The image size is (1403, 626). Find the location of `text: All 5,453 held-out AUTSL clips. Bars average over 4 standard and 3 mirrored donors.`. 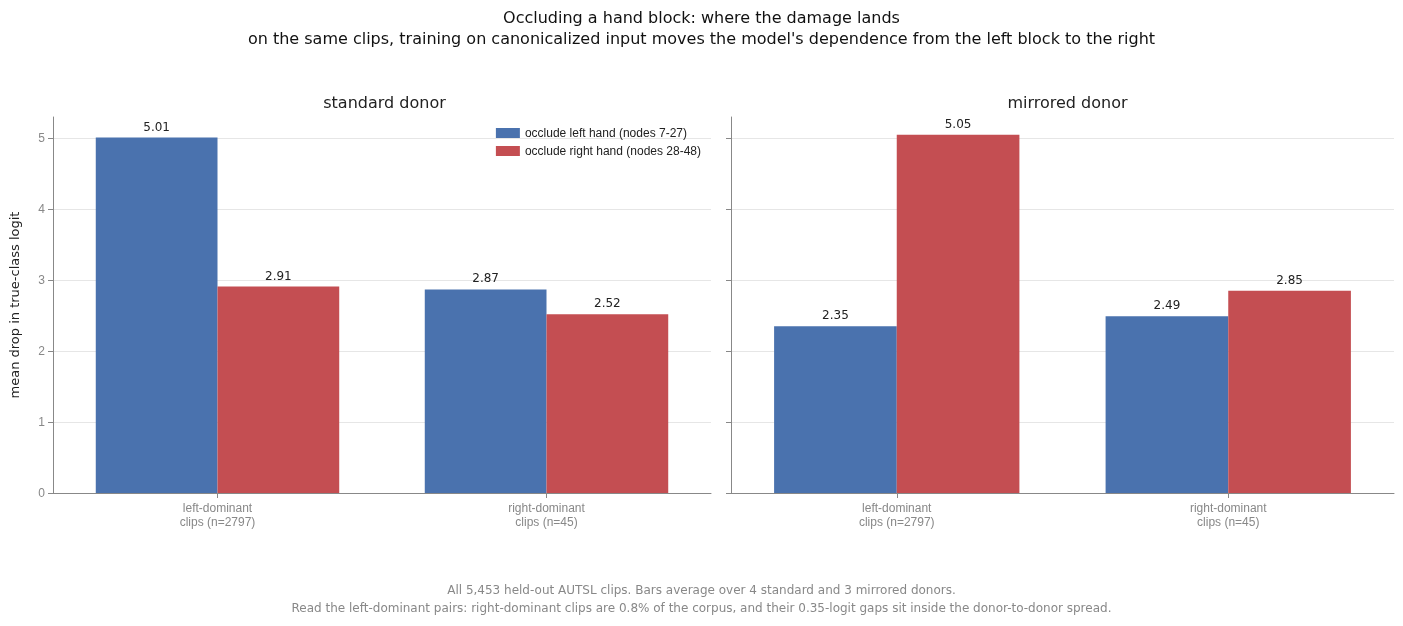

text: All 5,453 held-out AUTSL clips. Bars average over 4 standard and 3 mirrored donors. is located at coordinates (701, 590).